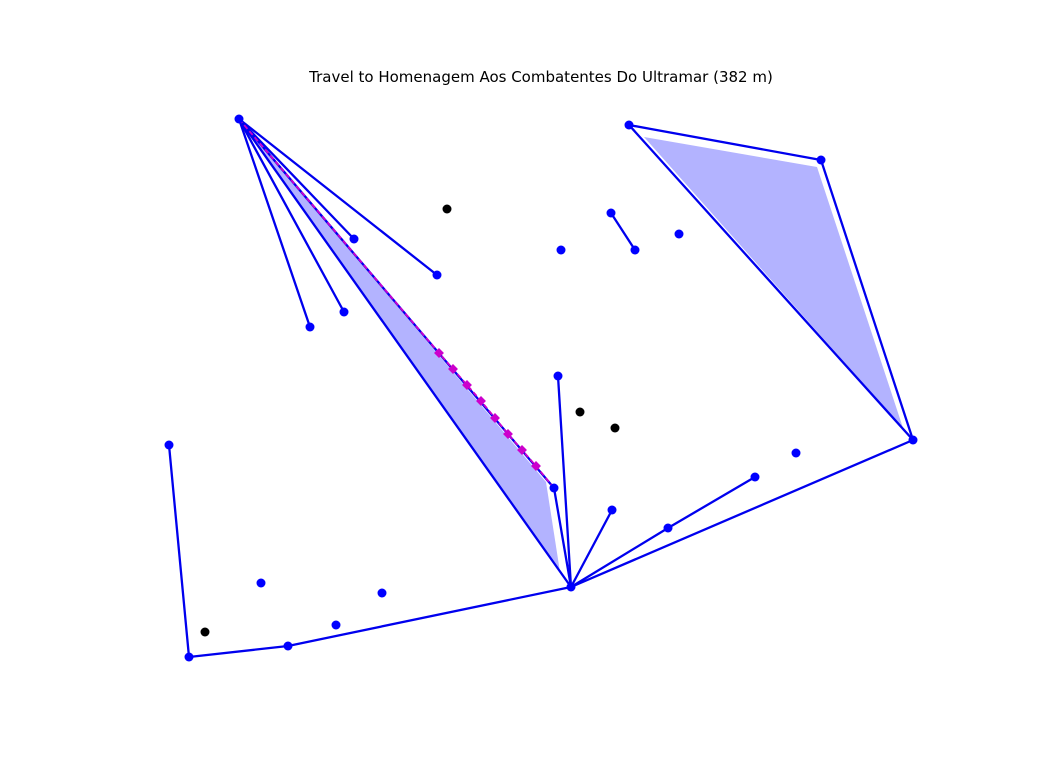 This screenshot has height=768, width=1056. Describe the element at coordinates (396, 303) in the screenshot. I see `route-layer` at that location.